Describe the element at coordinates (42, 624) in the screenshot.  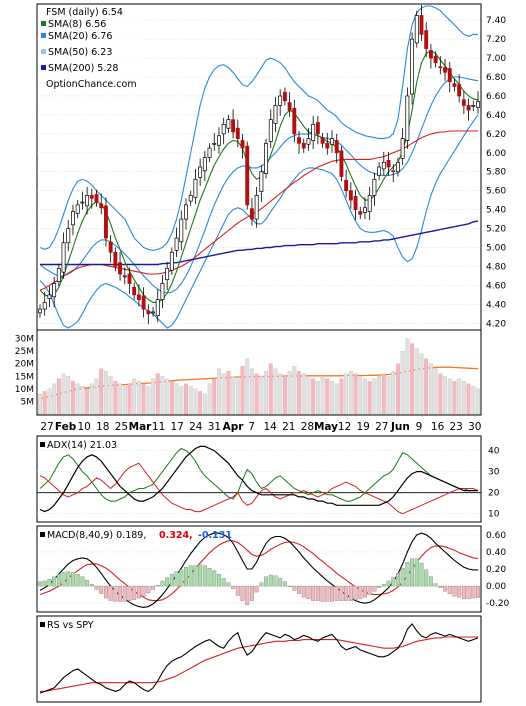
I see `rs-legend-swatch` at that location.